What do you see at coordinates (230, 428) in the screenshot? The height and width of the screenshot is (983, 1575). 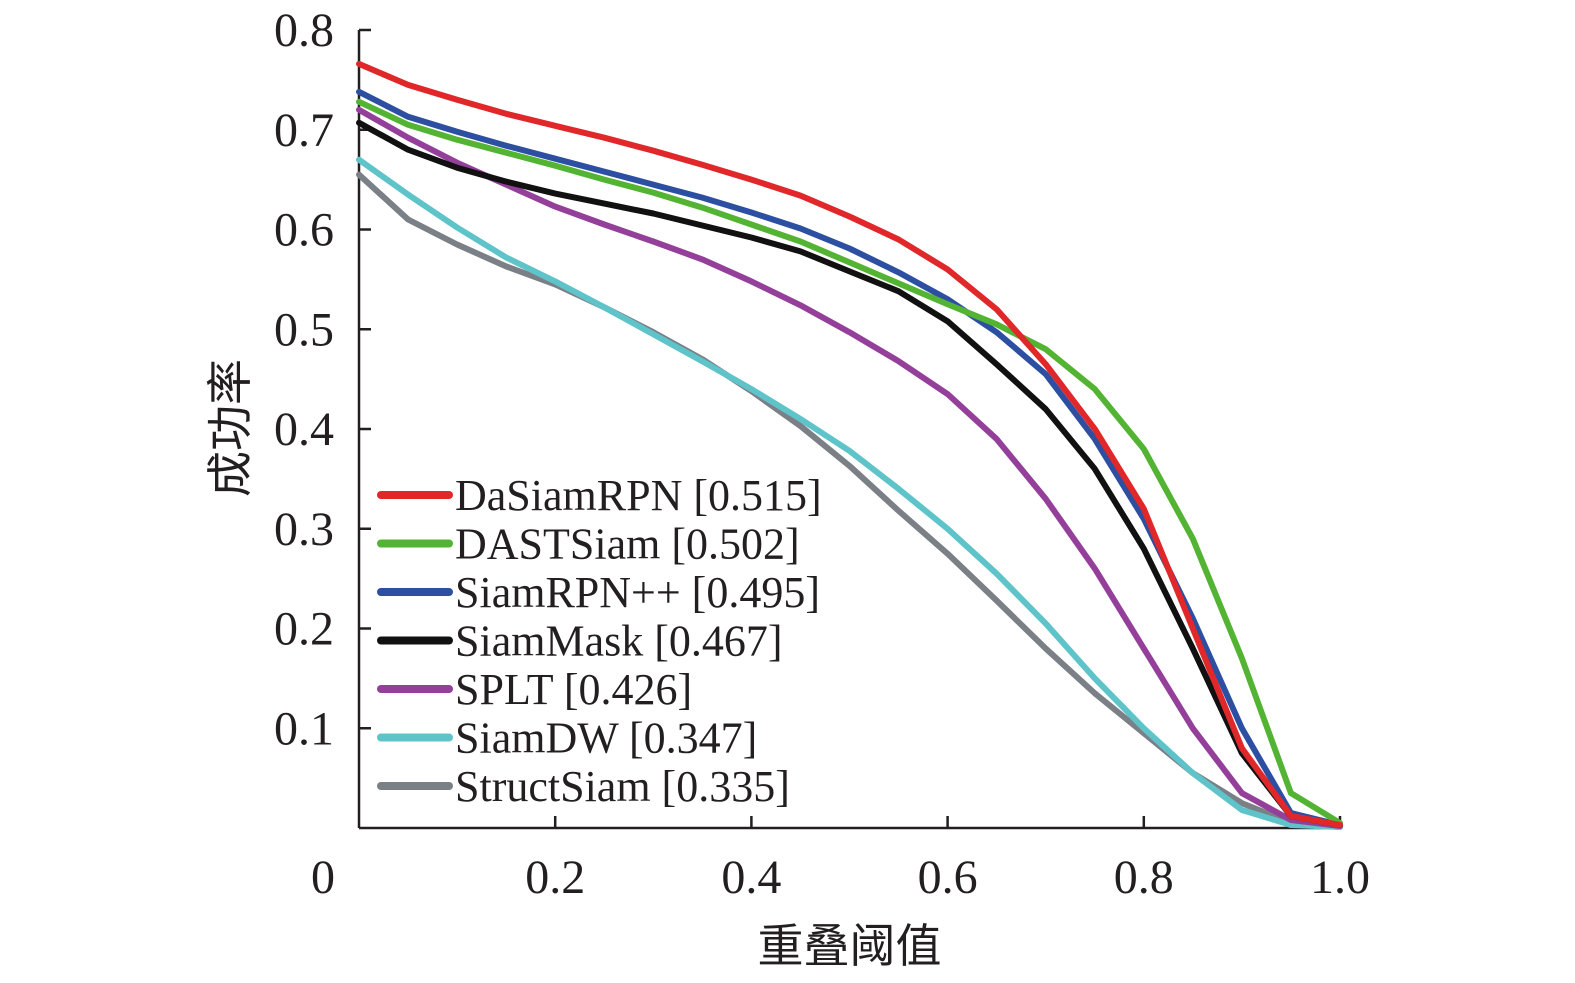 I see `y-axis-title: 成功率` at bounding box center [230, 428].